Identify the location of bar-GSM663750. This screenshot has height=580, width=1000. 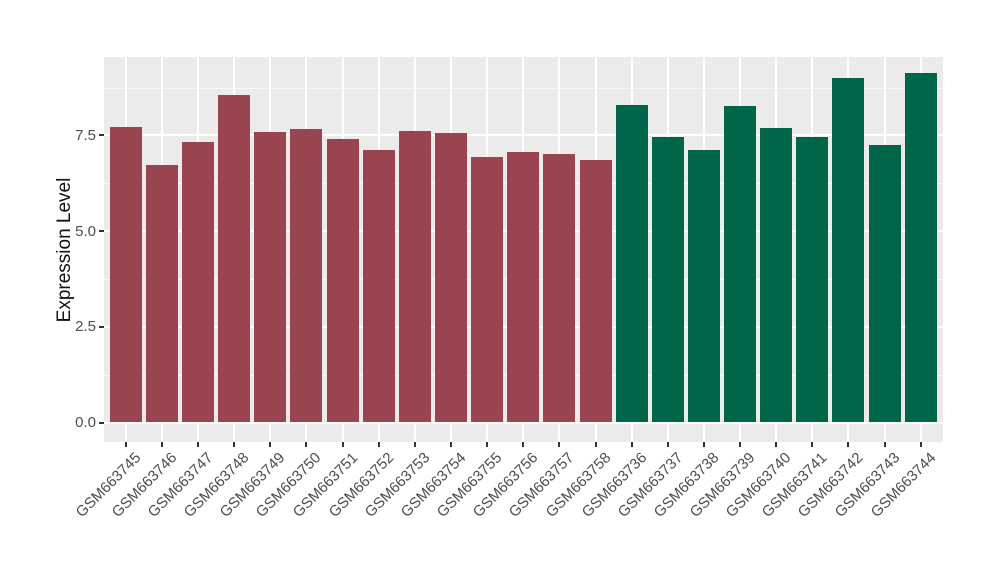
(306, 275).